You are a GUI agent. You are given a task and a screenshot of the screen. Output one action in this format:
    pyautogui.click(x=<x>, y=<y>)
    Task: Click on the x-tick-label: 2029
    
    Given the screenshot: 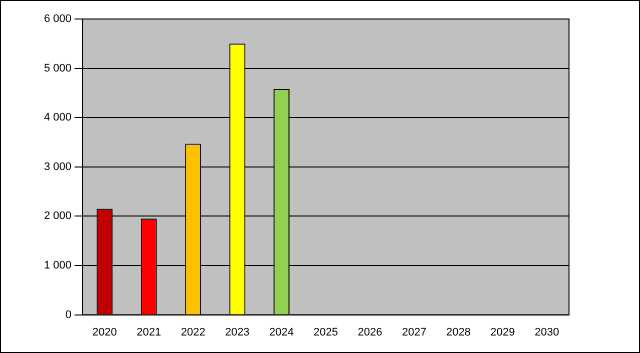 What is the action you would take?
    pyautogui.click(x=502, y=332)
    